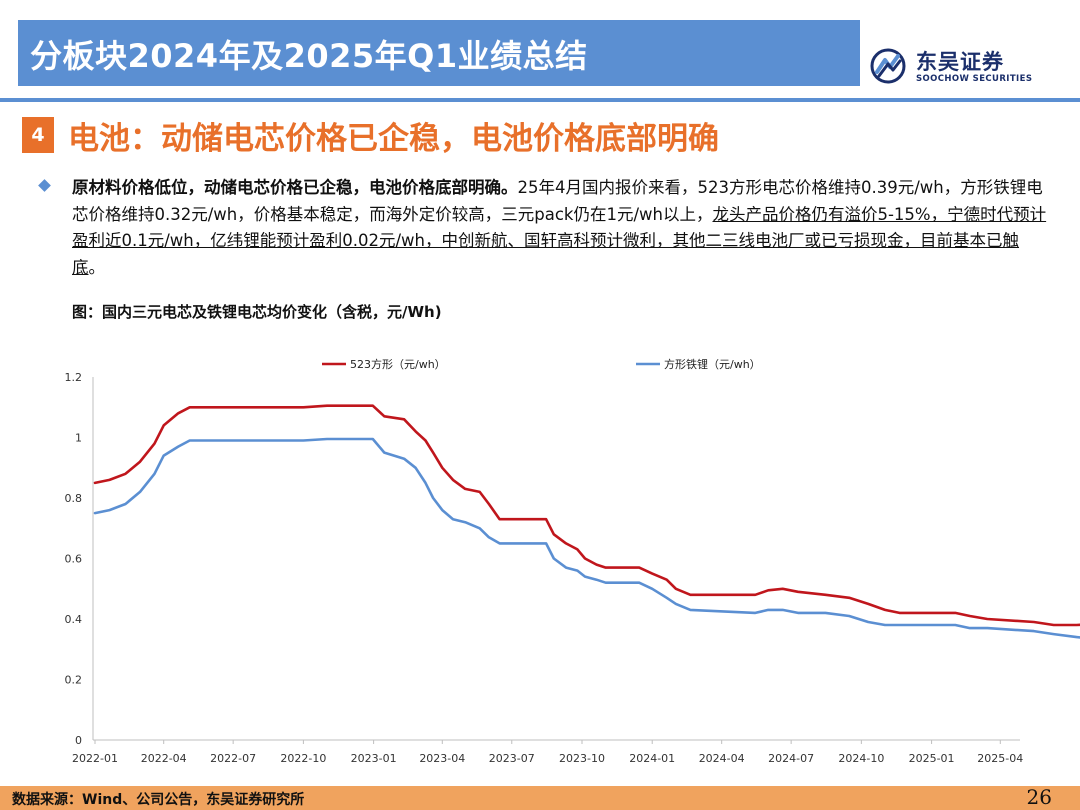  I want to click on legend-label-2: 方形铁锂（元/wh）, so click(712, 364).